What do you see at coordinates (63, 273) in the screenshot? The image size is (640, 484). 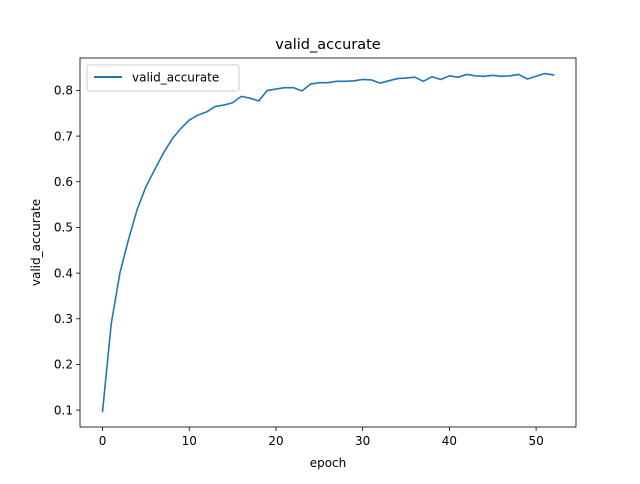 I see `y-tick-label: 0.4` at bounding box center [63, 273].